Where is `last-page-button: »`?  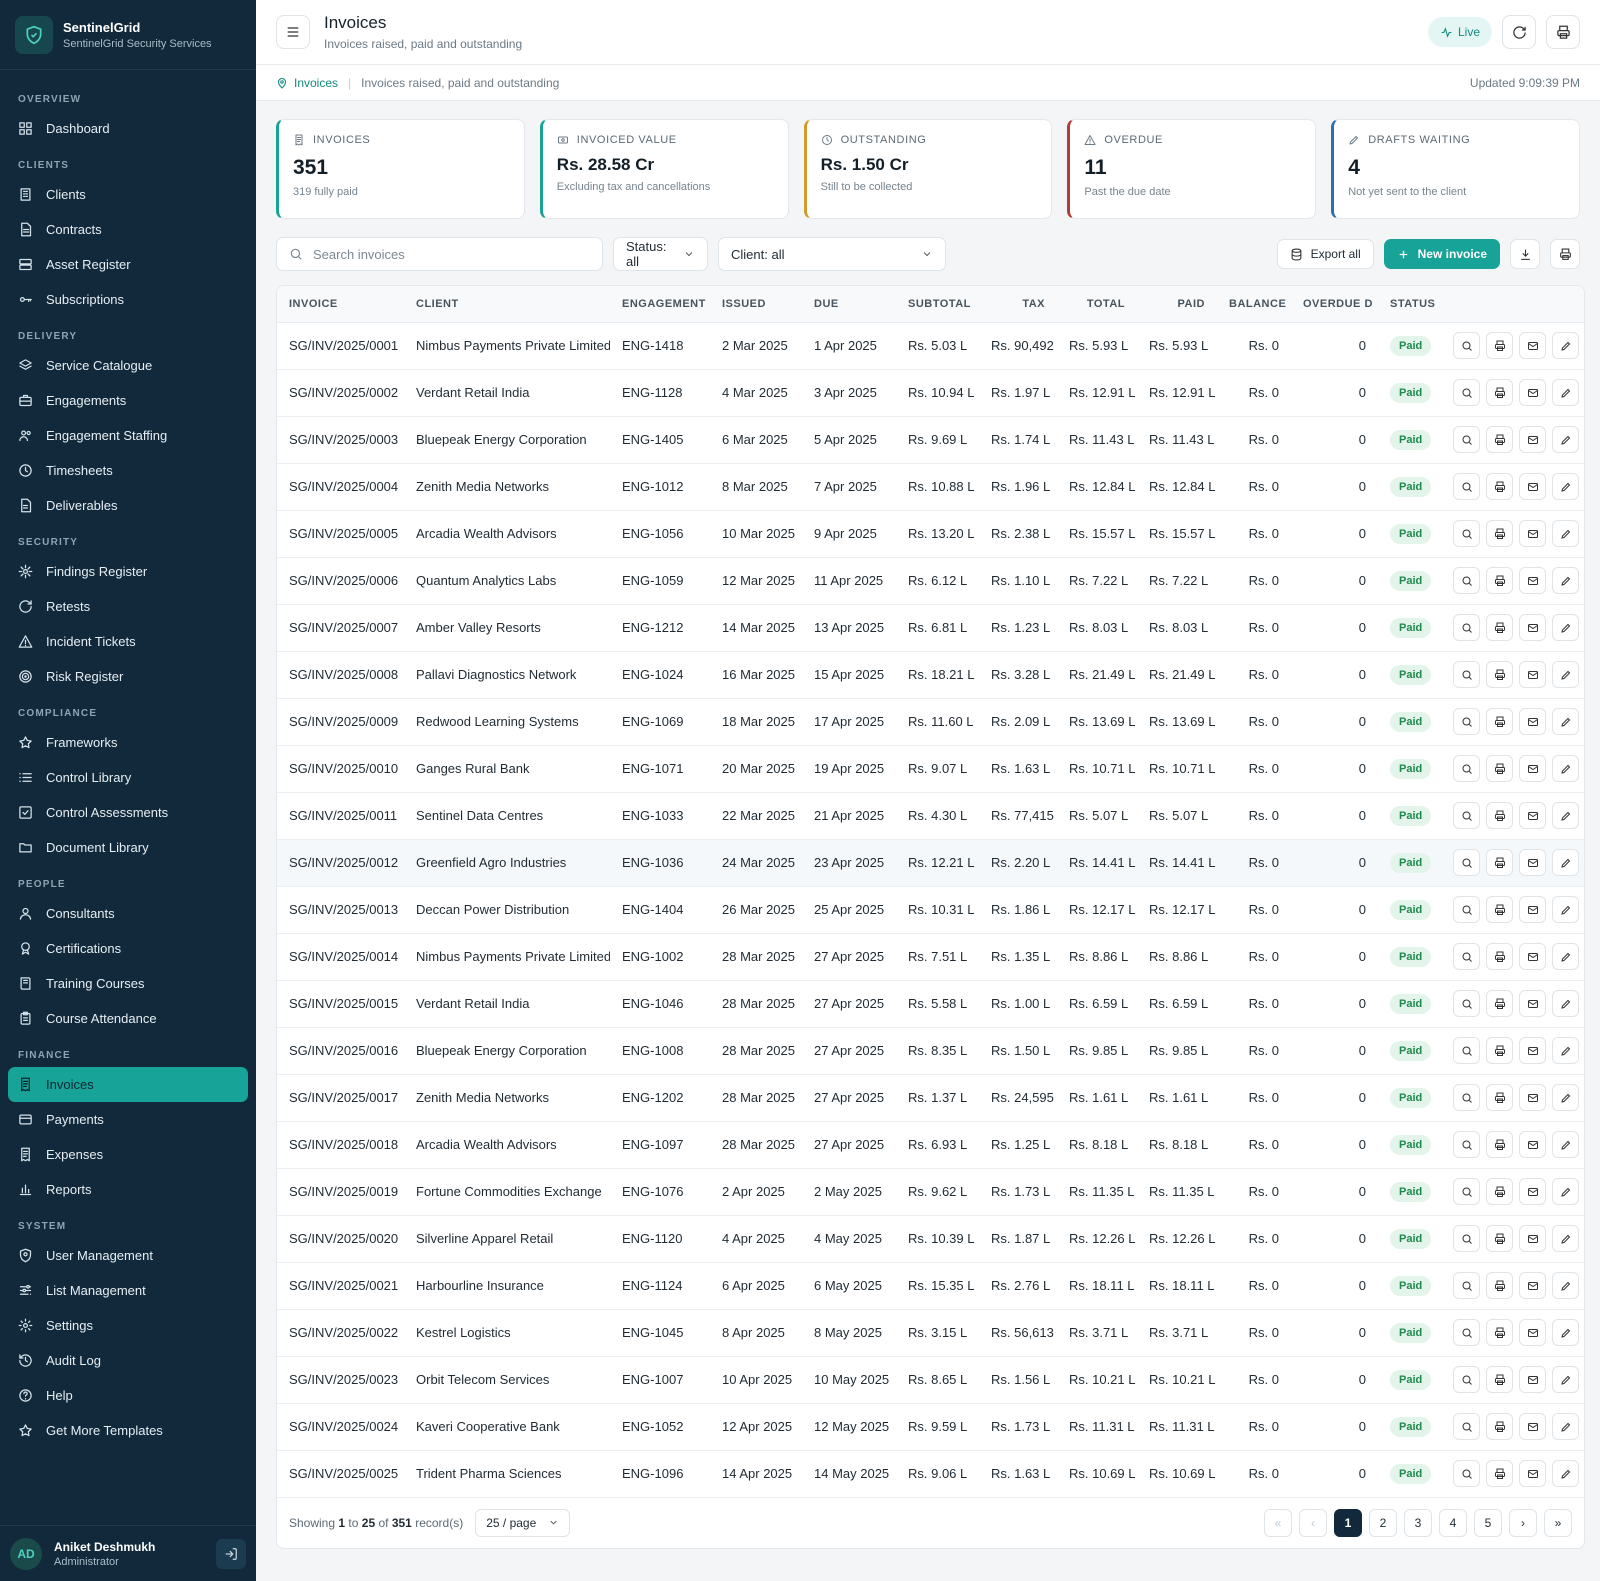
last-page-button: » is located at coordinates (1558, 1522).